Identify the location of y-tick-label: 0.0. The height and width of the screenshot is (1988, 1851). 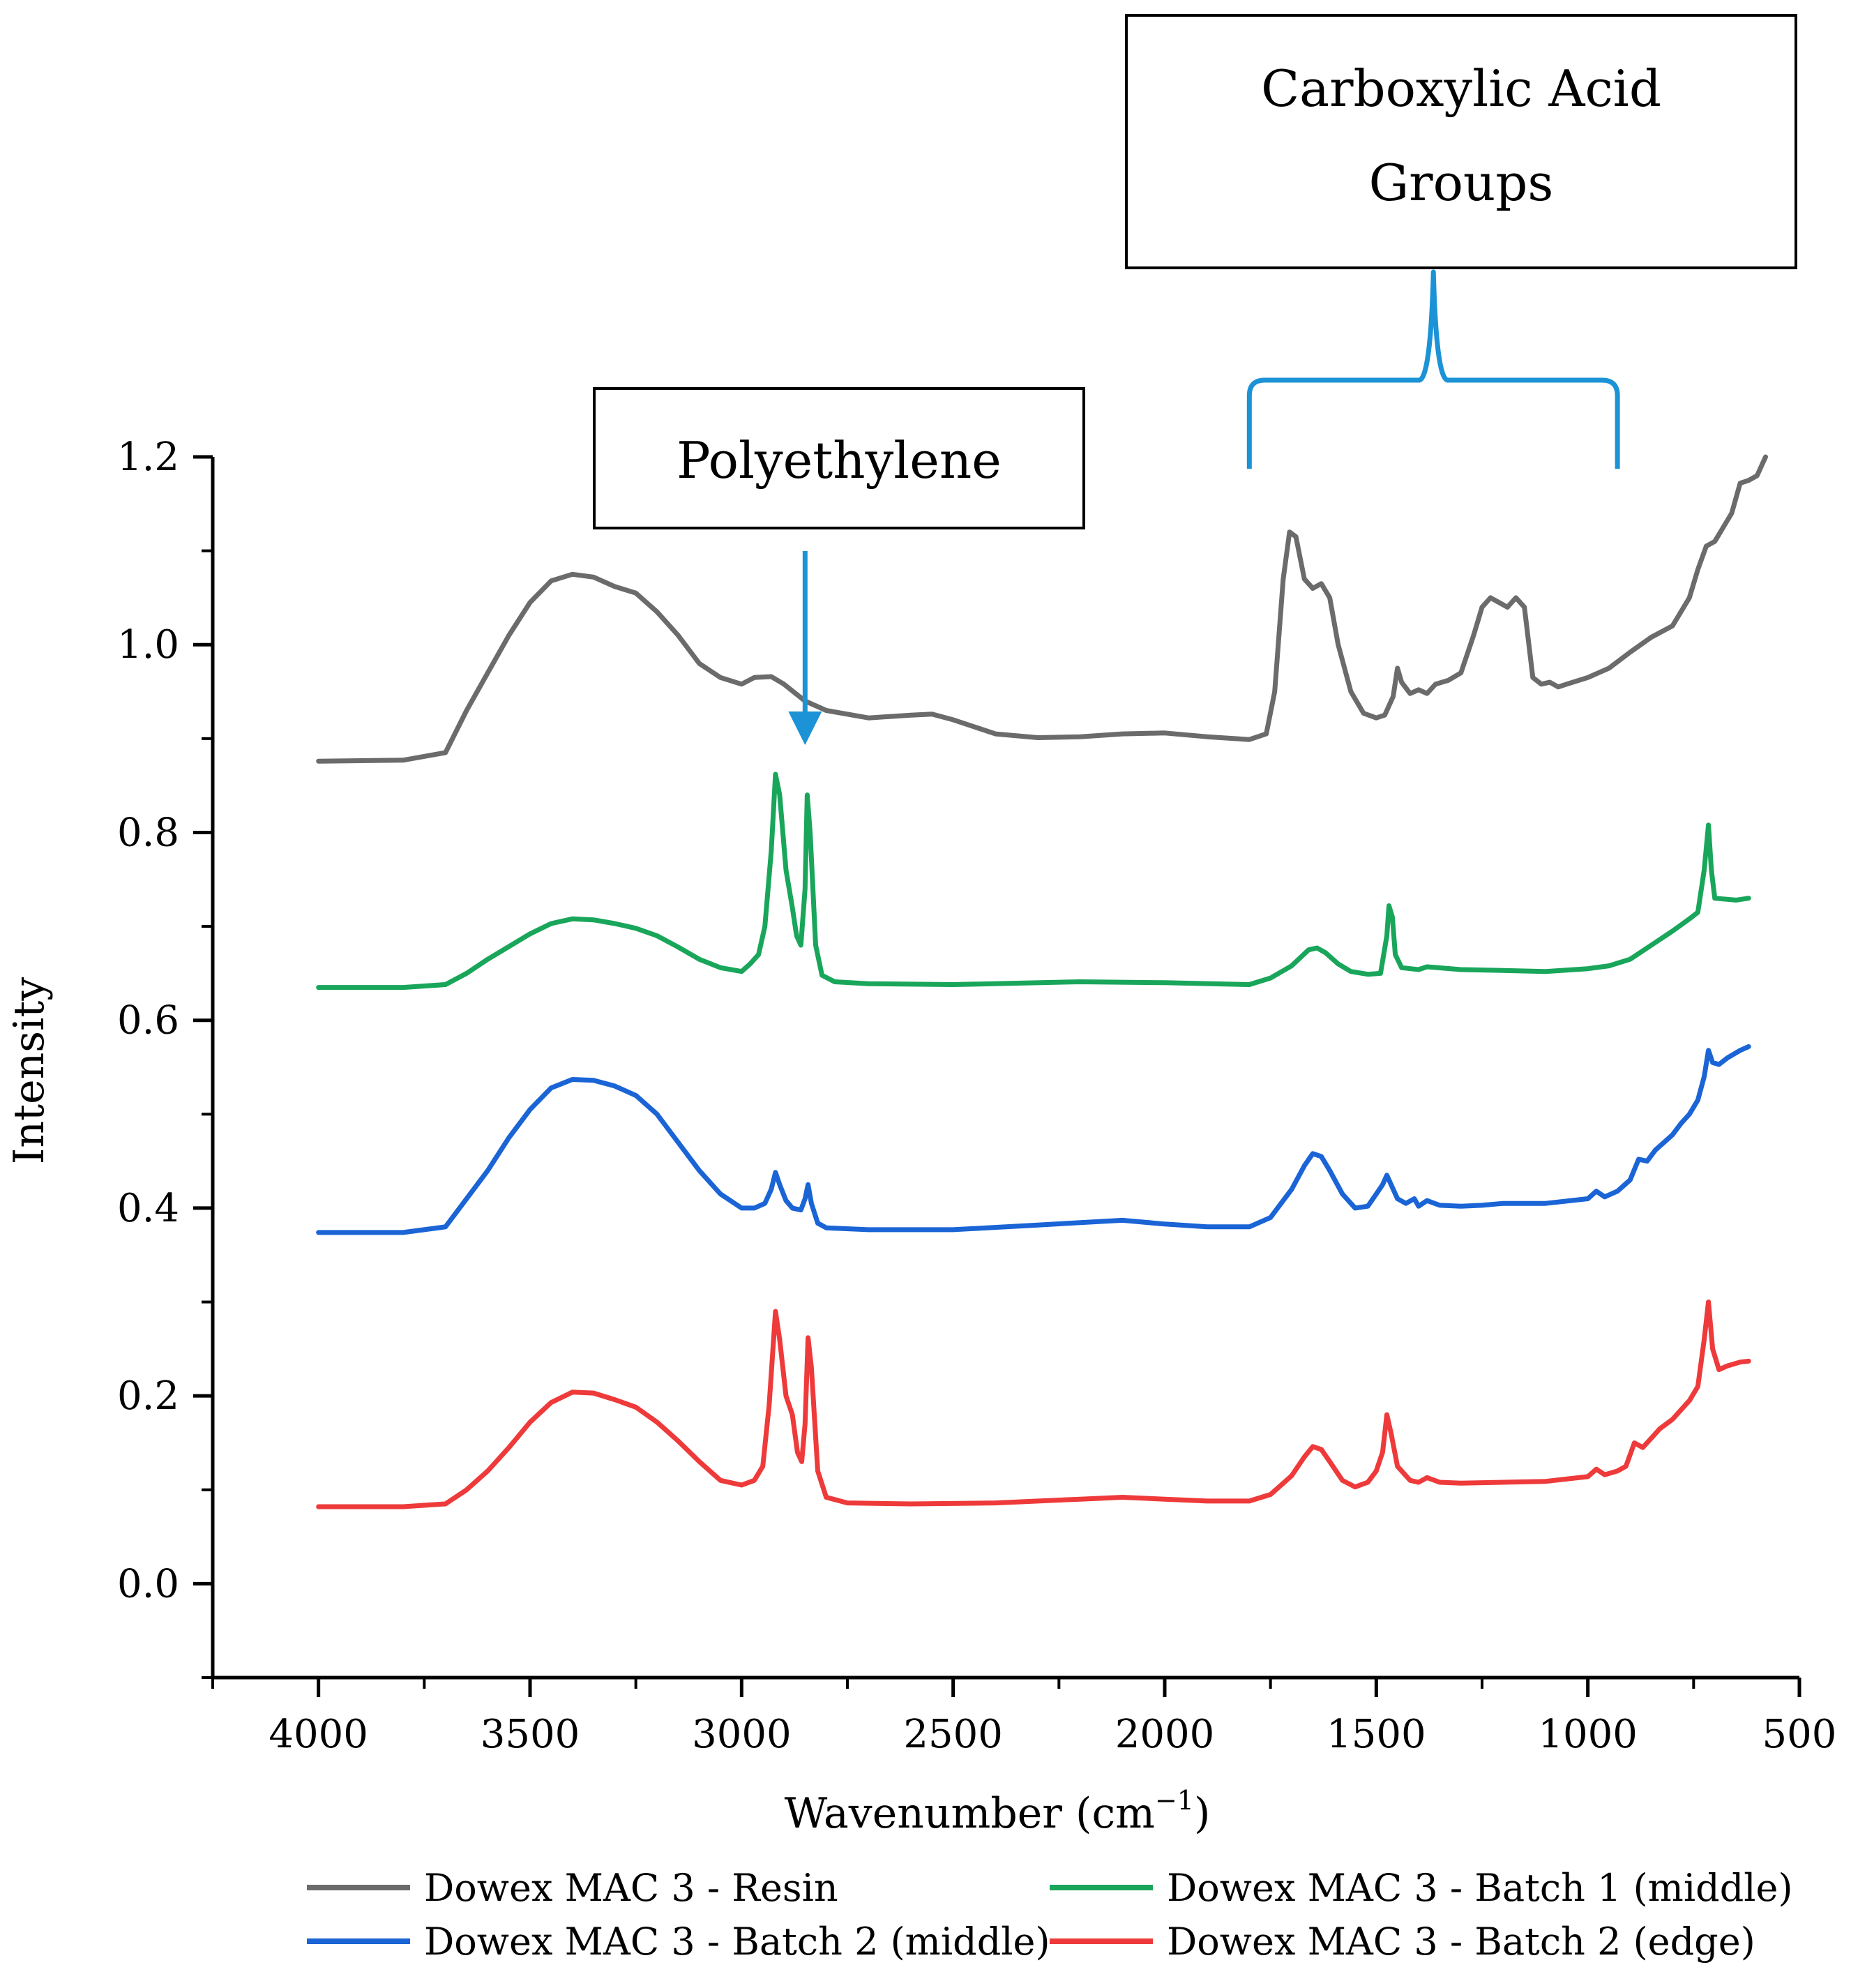
(148, 1583).